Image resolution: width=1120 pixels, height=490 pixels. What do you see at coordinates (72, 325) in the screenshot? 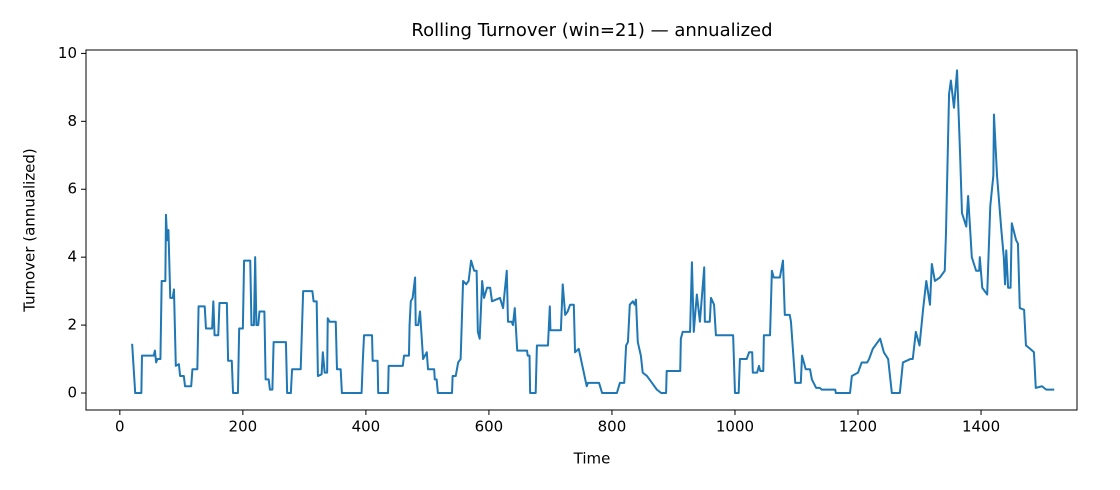
I see `y-tick-label: 2` at bounding box center [72, 325].